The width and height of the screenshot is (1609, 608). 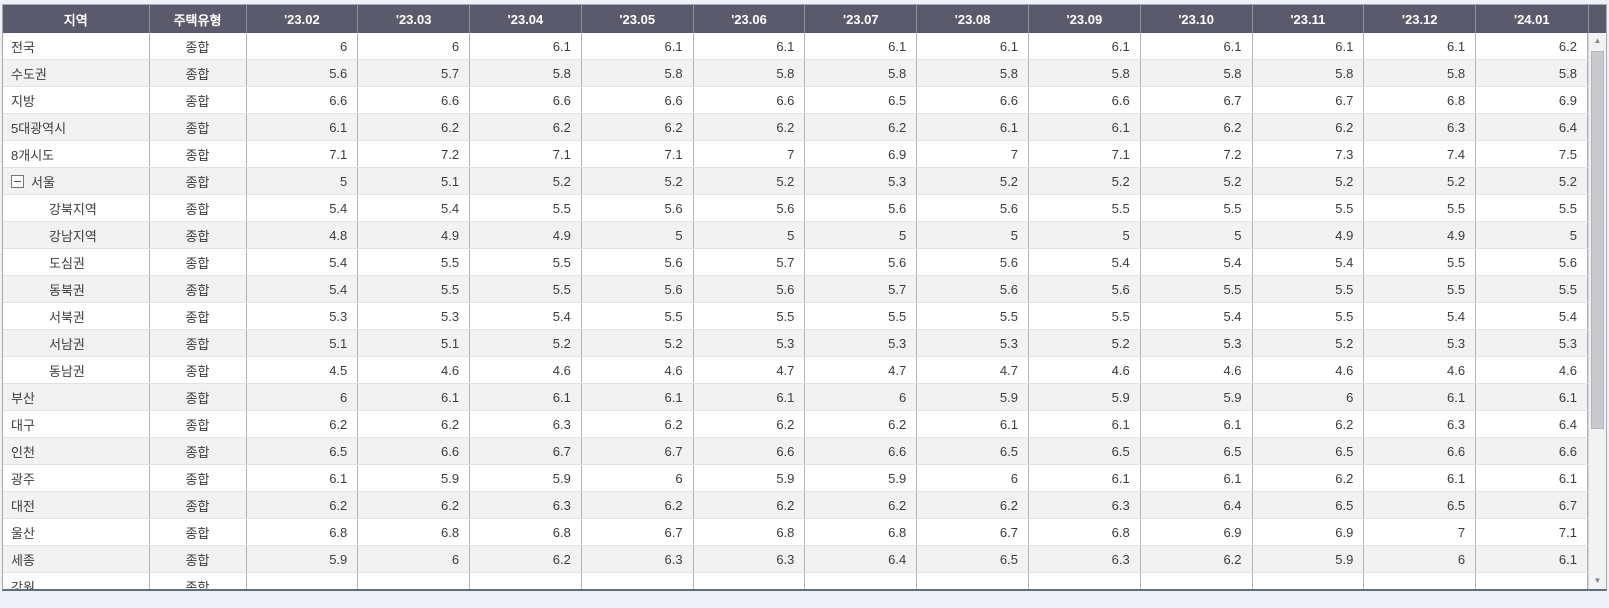 I want to click on value-cell: 7.2, so click(x=414, y=154).